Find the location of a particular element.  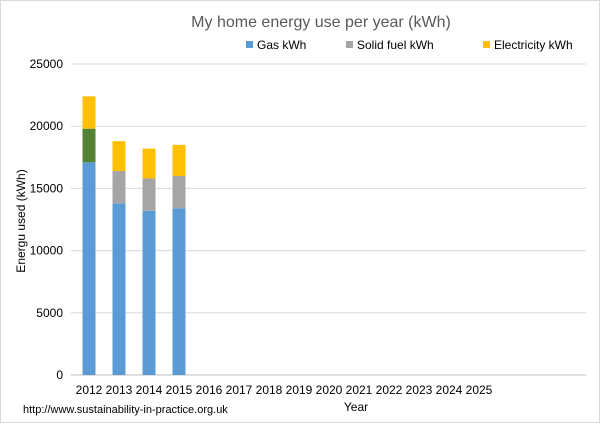

chart-title: My home energy use per year (kWh) is located at coordinates (321, 22).